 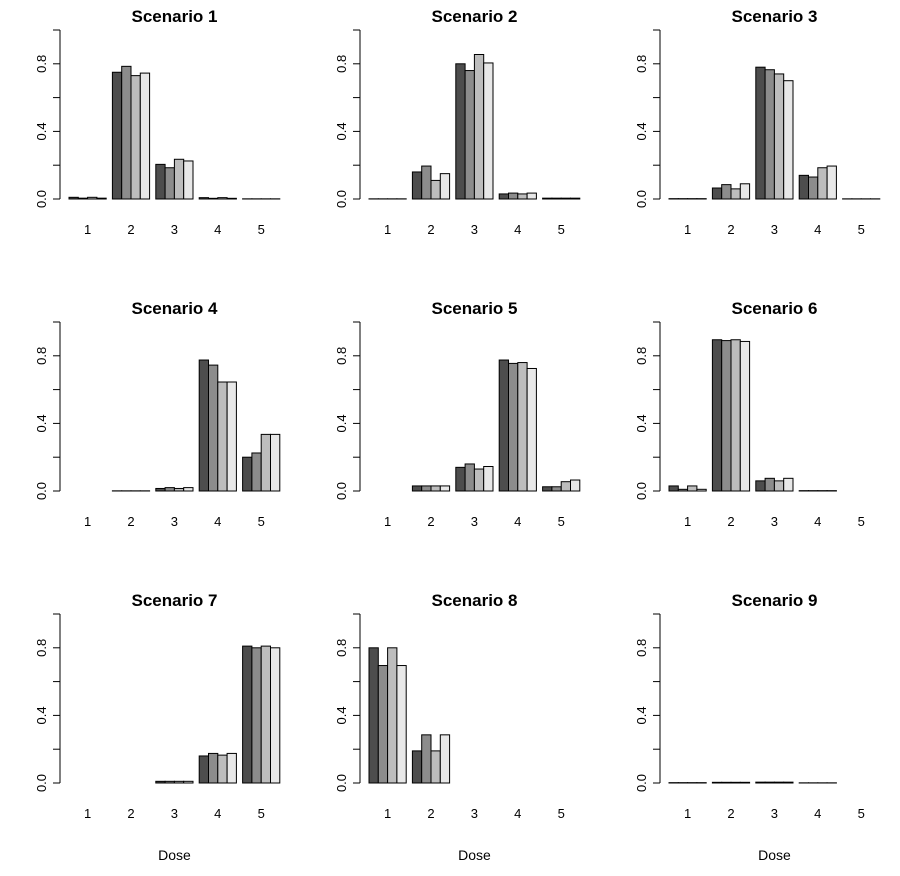 What do you see at coordinates (775, 600) in the screenshot?
I see `panel-title: Scenario 9` at bounding box center [775, 600].